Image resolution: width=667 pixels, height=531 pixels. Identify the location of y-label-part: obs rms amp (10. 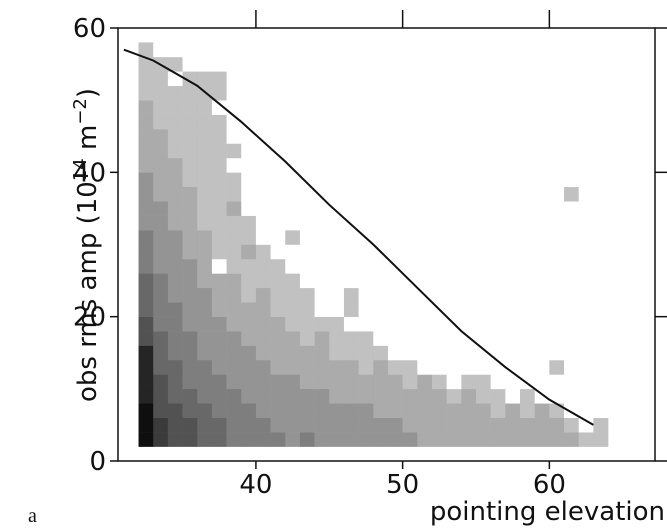
(88, 291).